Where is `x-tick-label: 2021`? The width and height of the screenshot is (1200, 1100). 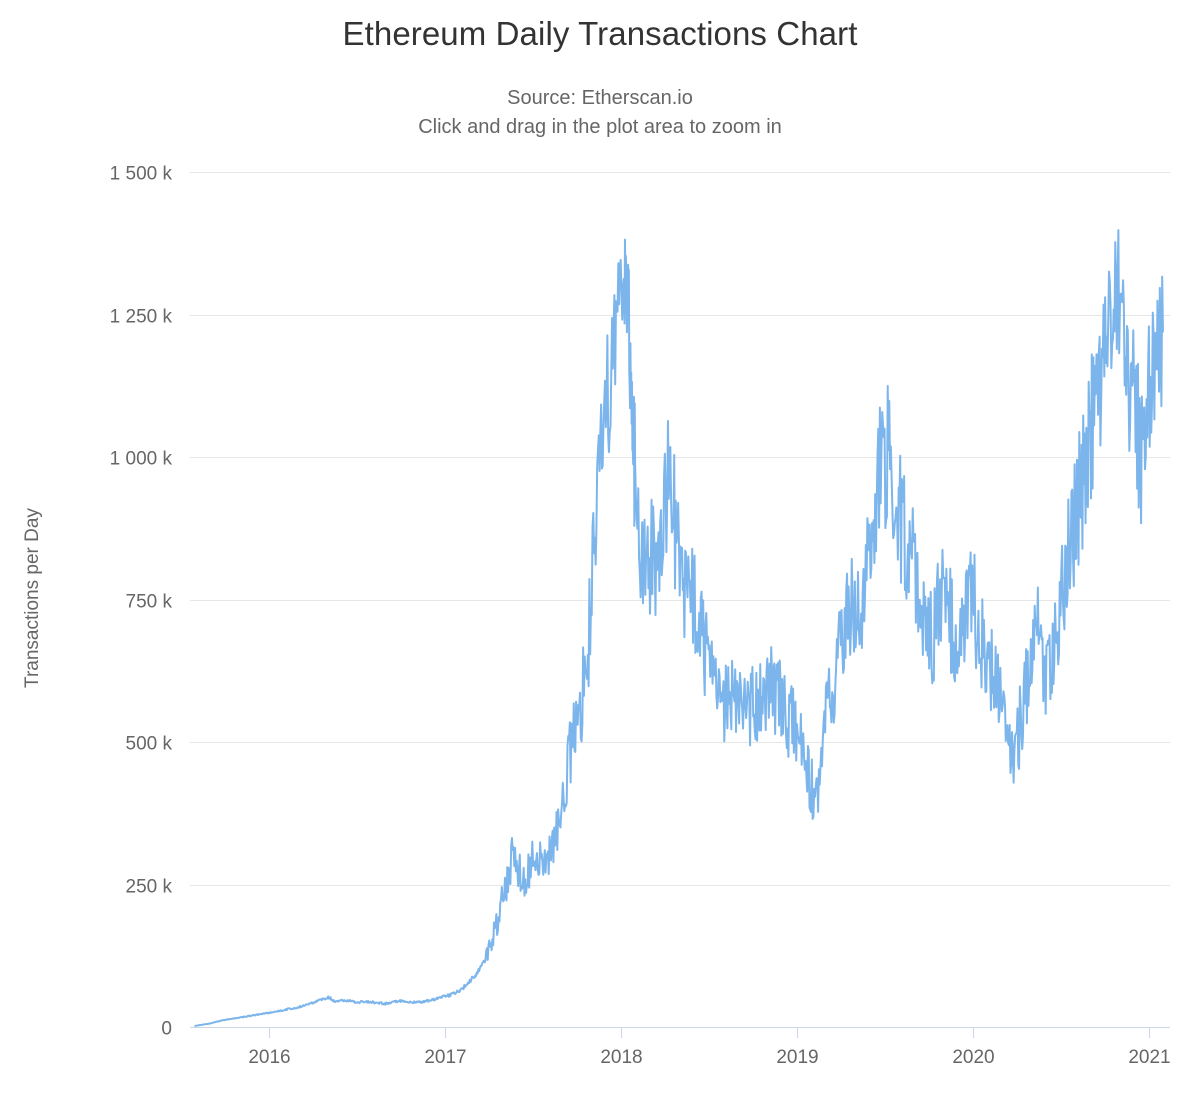
x-tick-label: 2021 is located at coordinates (1149, 1057).